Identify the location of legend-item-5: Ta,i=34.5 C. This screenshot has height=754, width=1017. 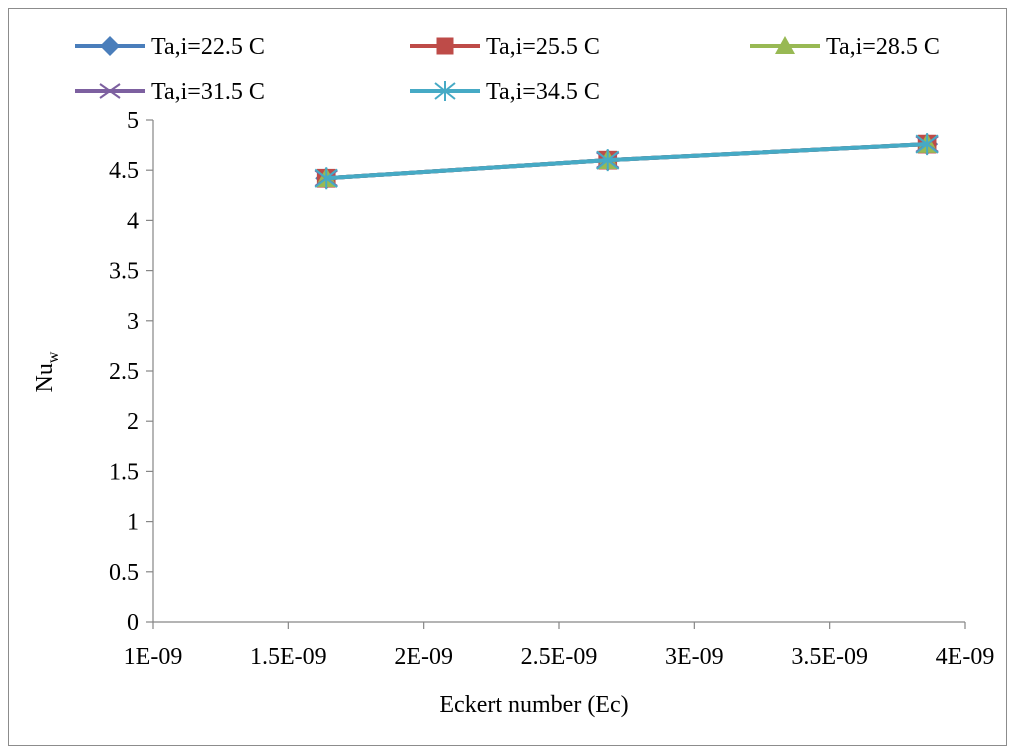
(505, 92).